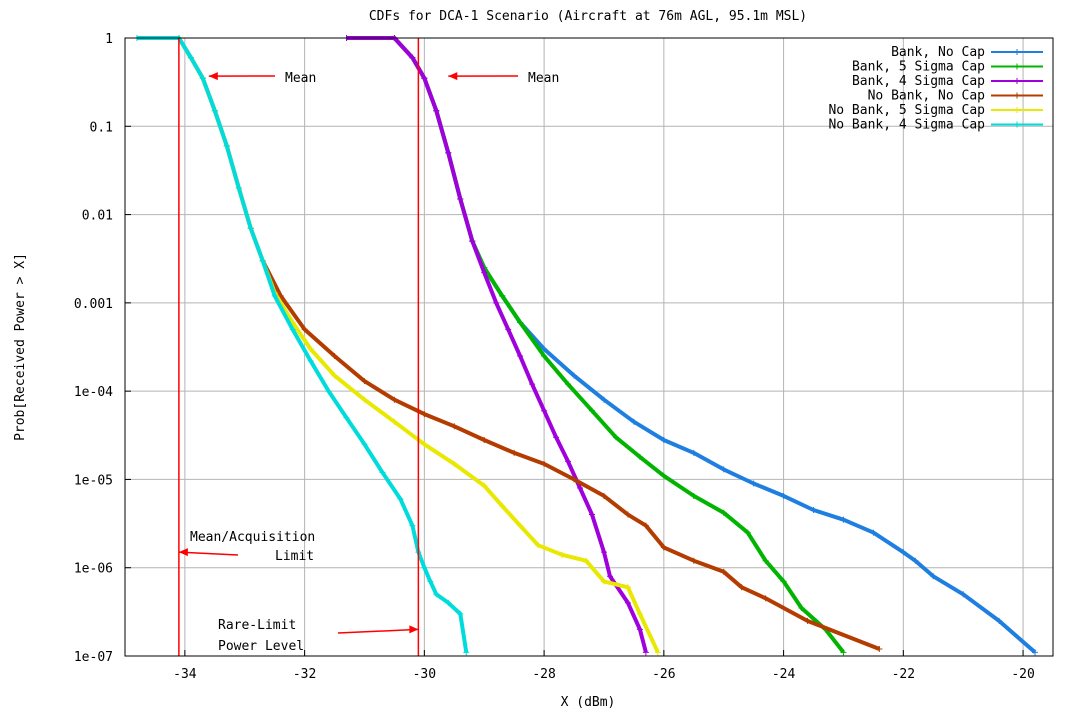 Image resolution: width=1066 pixels, height=715 pixels. Describe the element at coordinates (93, 304) in the screenshot. I see `y-tick-label: 0.001` at that location.